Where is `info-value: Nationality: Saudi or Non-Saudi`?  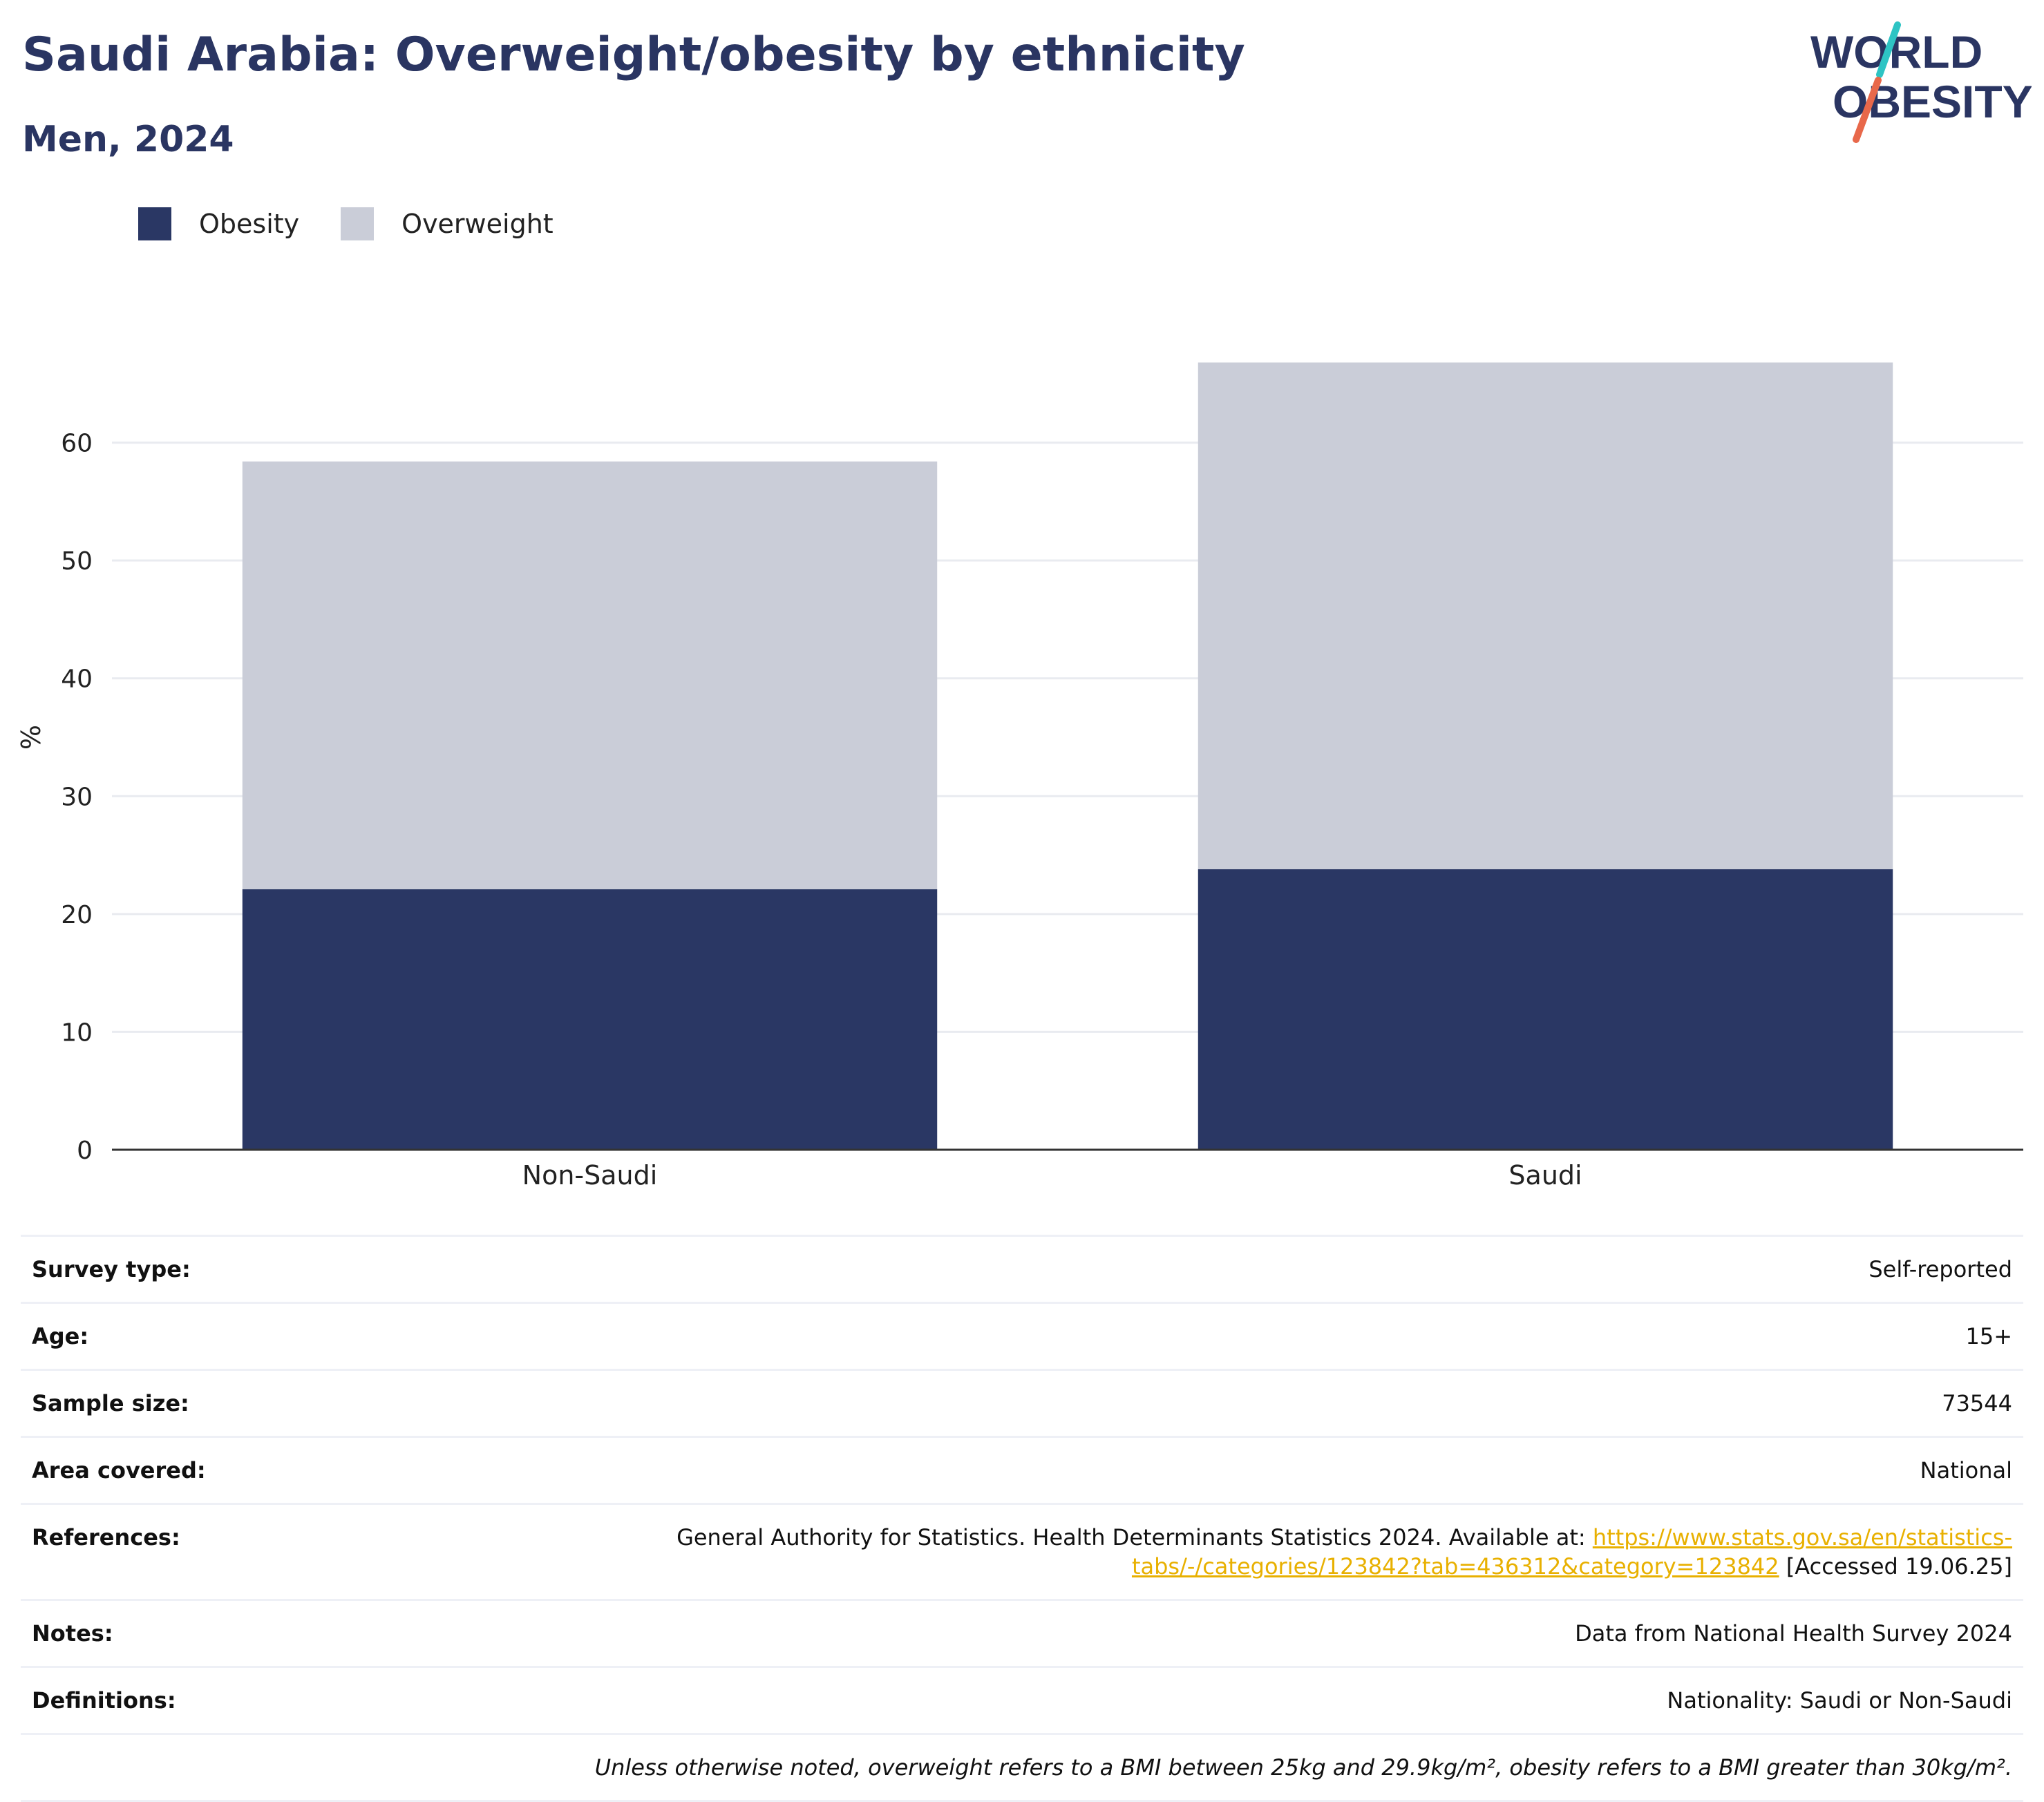 info-value: Nationality: Saudi or Non-Saudi is located at coordinates (1840, 1700).